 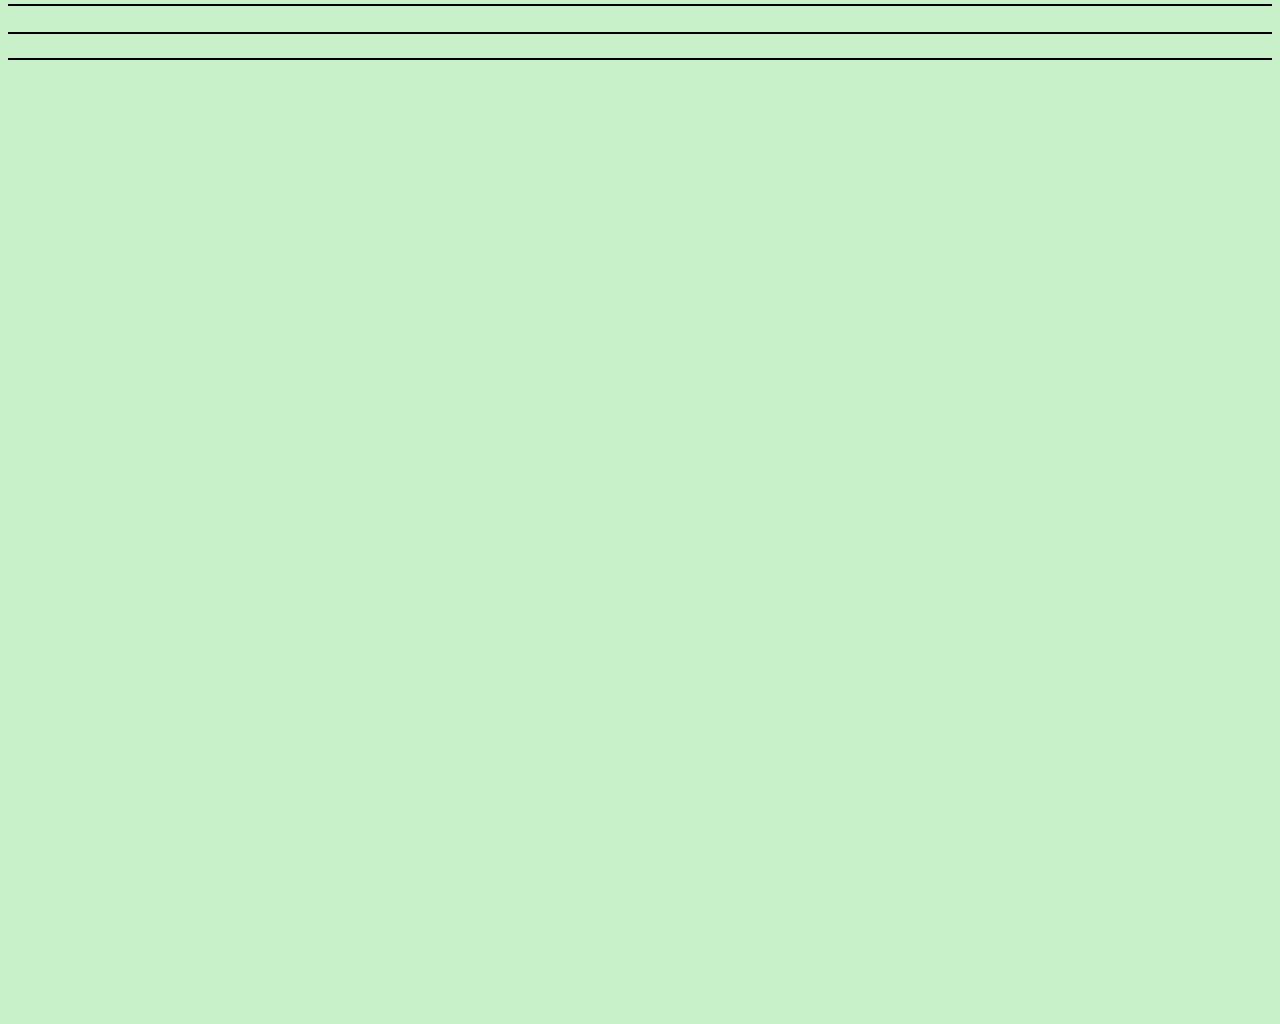 I want to click on header, so click(x=640, y=32).